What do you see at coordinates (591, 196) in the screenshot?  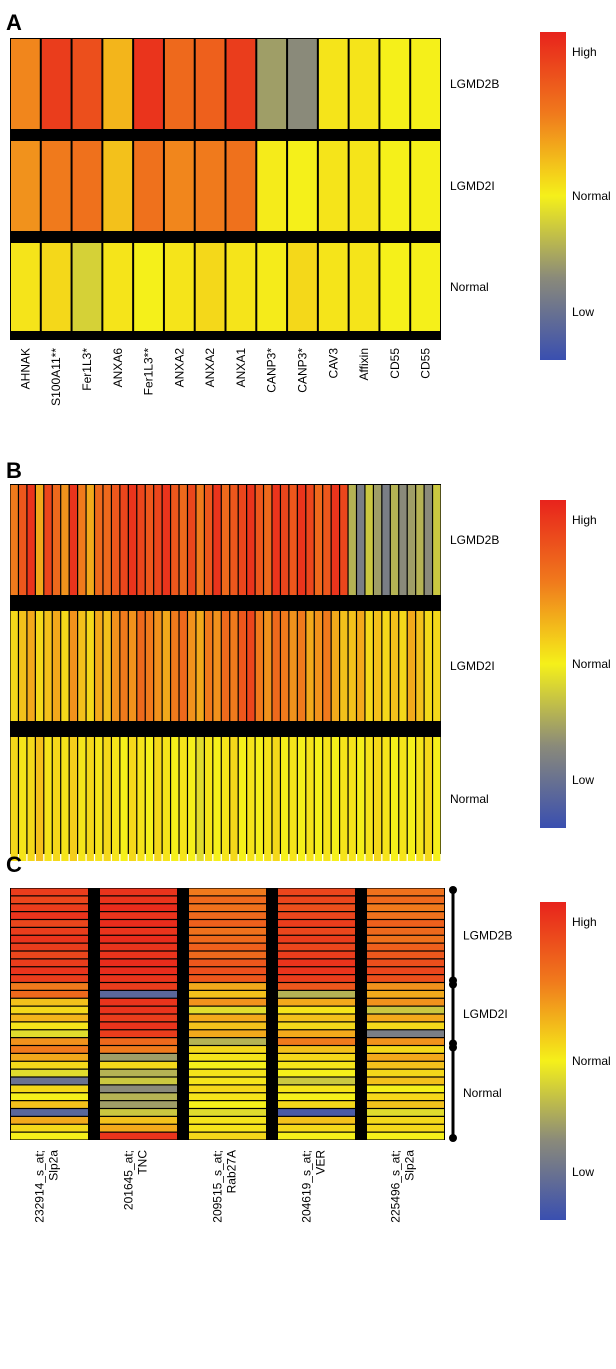 I see `legend-normal-label: Normal` at bounding box center [591, 196].